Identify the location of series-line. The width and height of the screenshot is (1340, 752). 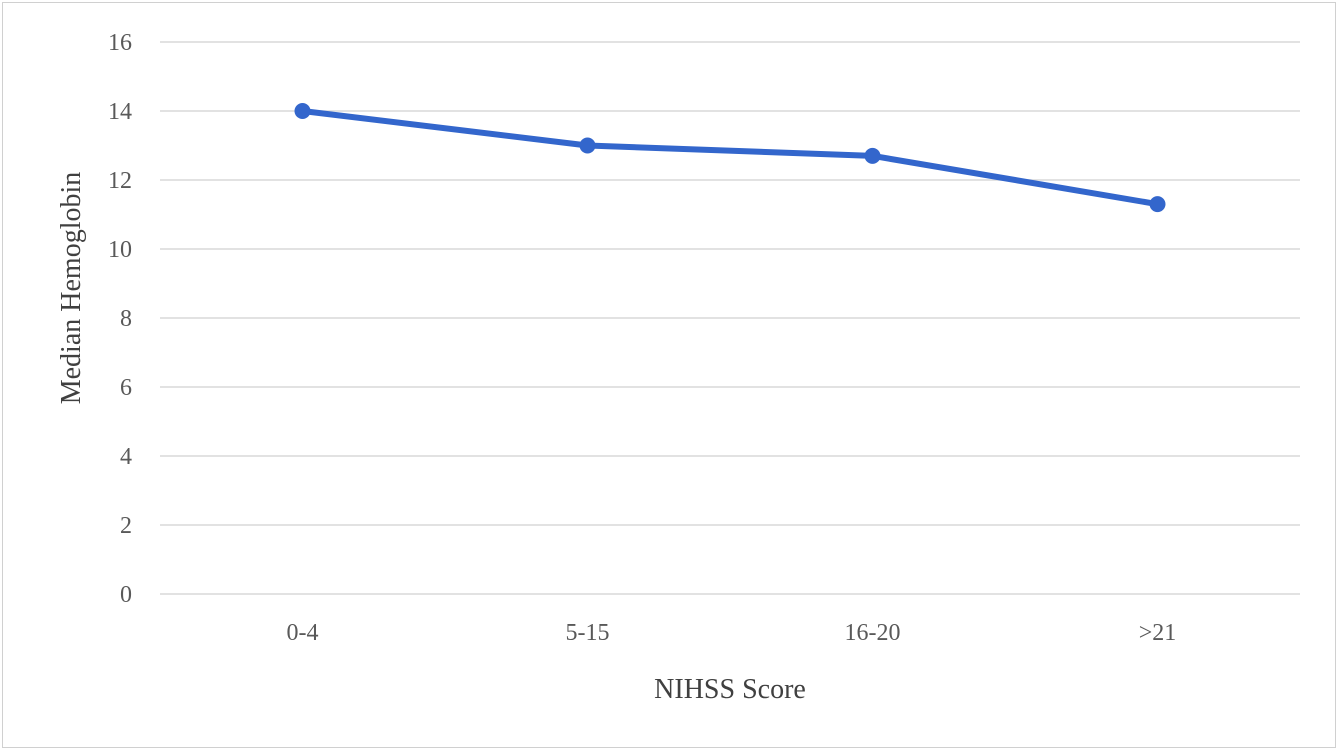
(730, 158).